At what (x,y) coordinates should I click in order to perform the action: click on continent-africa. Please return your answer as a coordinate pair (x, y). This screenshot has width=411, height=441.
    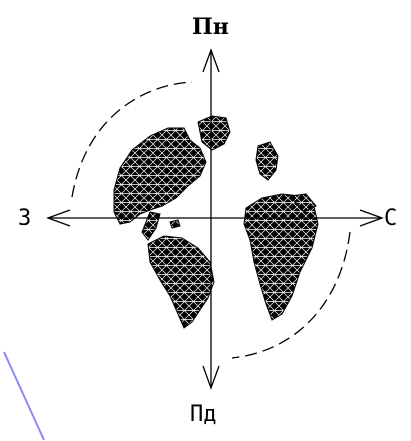
    Looking at the image, I should click on (281, 257).